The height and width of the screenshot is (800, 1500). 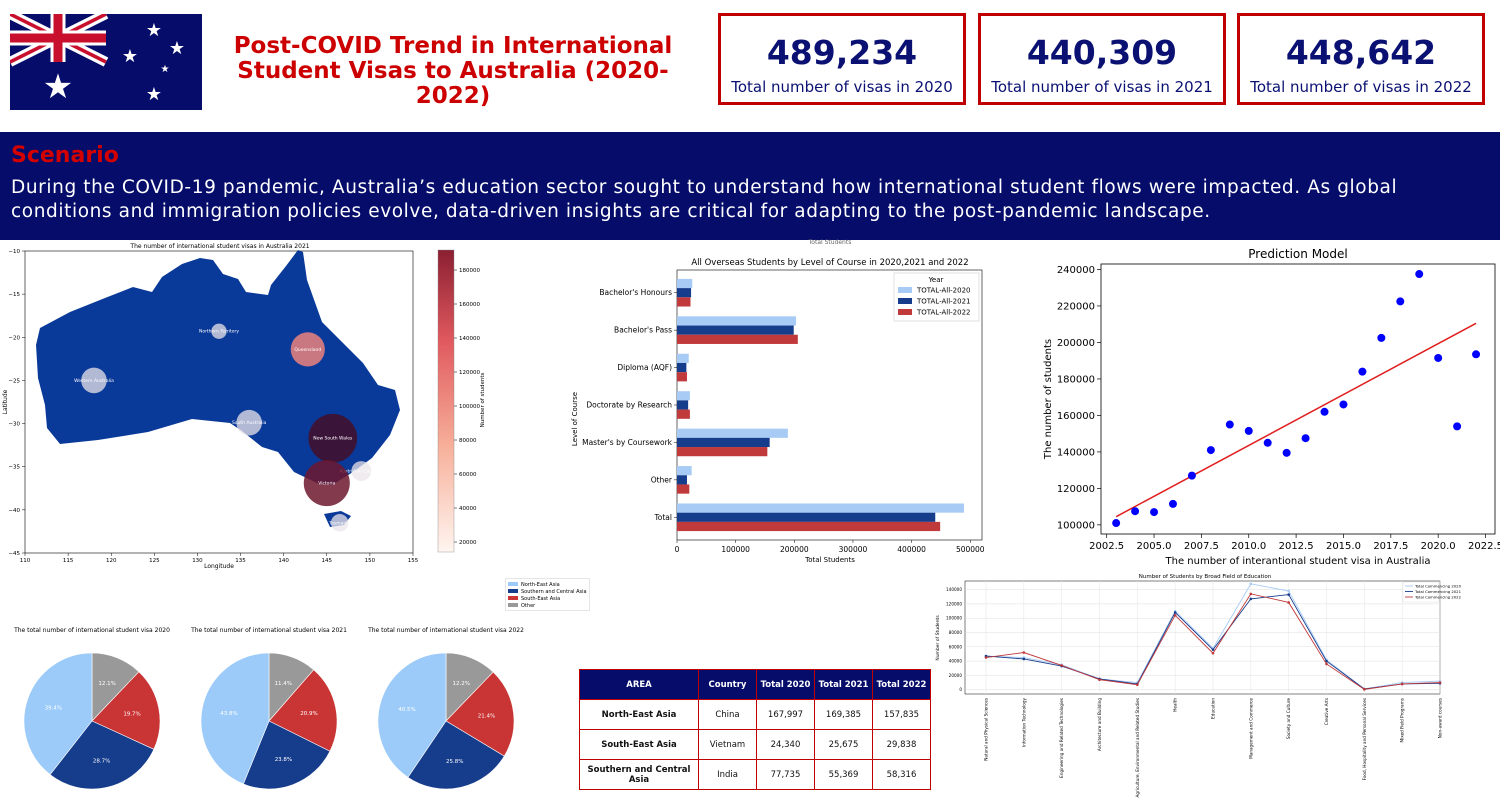 What do you see at coordinates (1048, 399) in the screenshot?
I see `prediction-ylabel: The number of students` at bounding box center [1048, 399].